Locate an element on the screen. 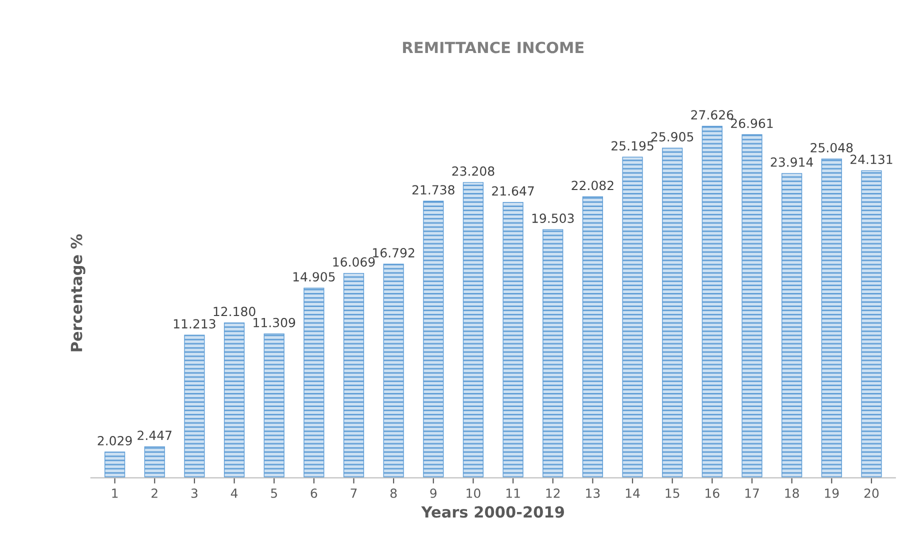  x-tick-label: 8 is located at coordinates (393, 493).